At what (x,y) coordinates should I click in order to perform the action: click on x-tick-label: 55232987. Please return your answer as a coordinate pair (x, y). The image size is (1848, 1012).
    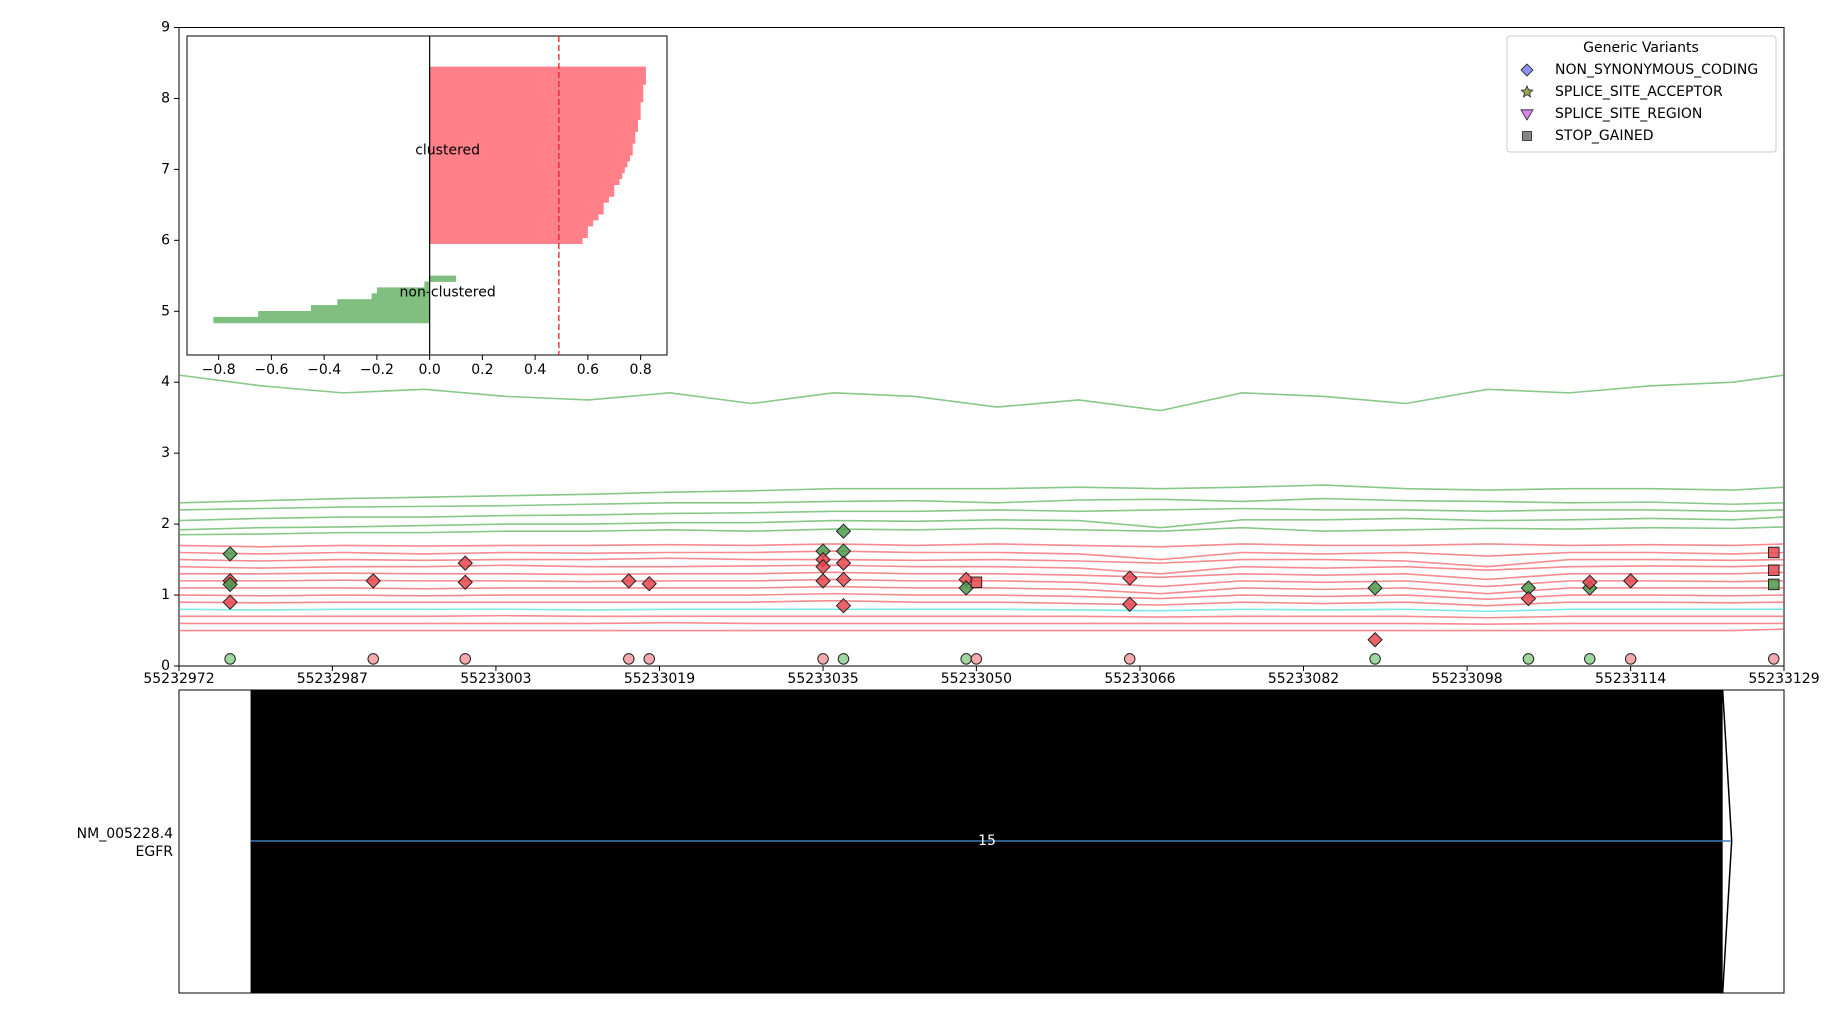
    Looking at the image, I should click on (332, 679).